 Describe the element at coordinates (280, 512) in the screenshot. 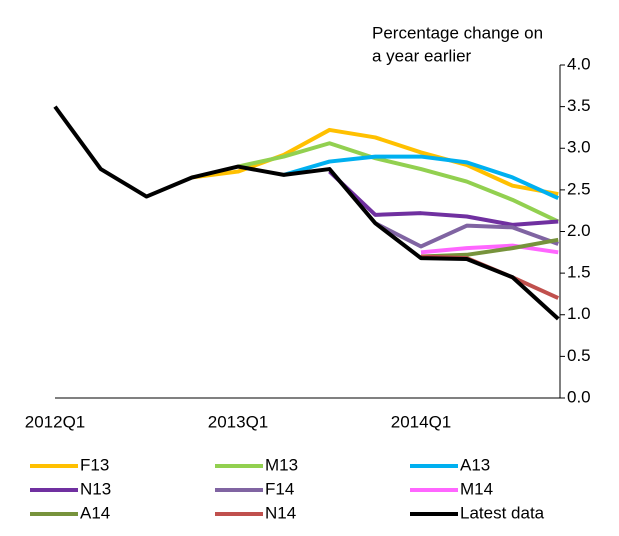

I see `legend-label: N14` at that location.